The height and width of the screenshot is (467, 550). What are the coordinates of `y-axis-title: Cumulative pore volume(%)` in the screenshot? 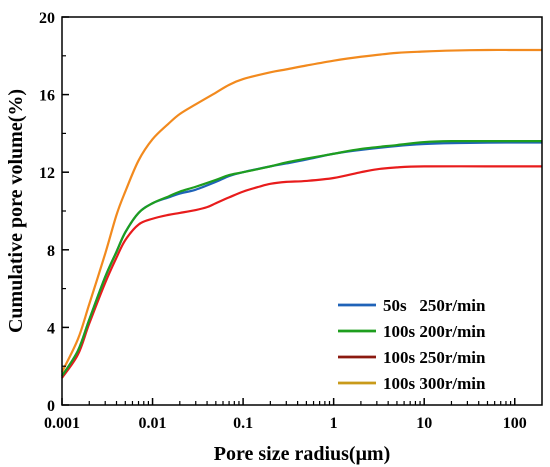 It's located at (16, 211).